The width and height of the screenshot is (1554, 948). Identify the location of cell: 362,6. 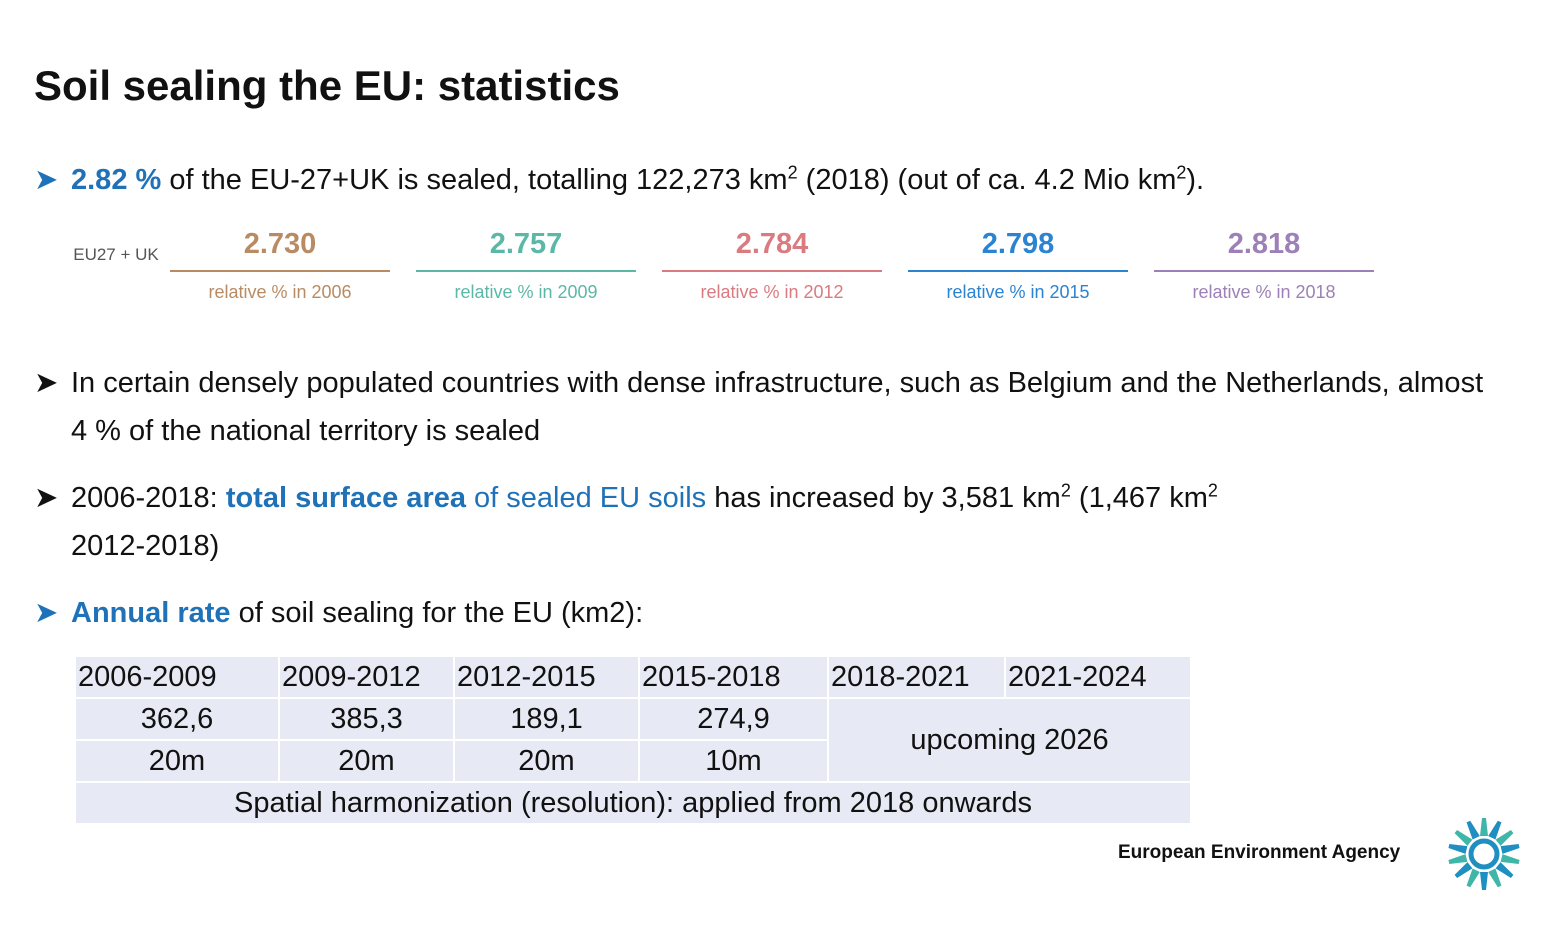
(177, 719).